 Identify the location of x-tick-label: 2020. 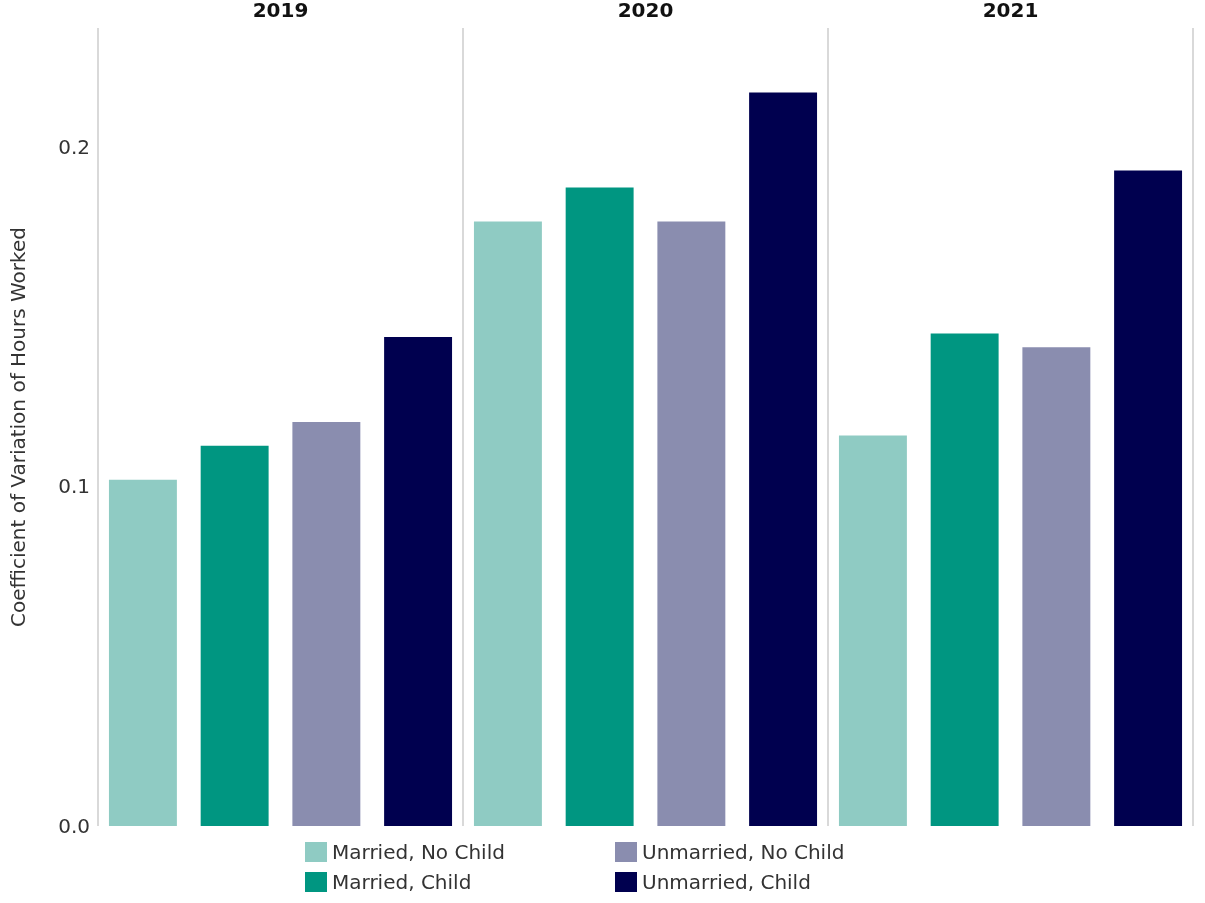
(645, 11).